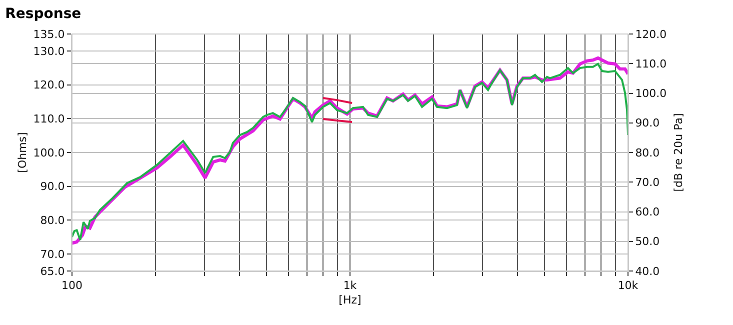 The image size is (733, 325). What do you see at coordinates (49, 34) in the screenshot?
I see `y-tick-label: 135.0` at bounding box center [49, 34].